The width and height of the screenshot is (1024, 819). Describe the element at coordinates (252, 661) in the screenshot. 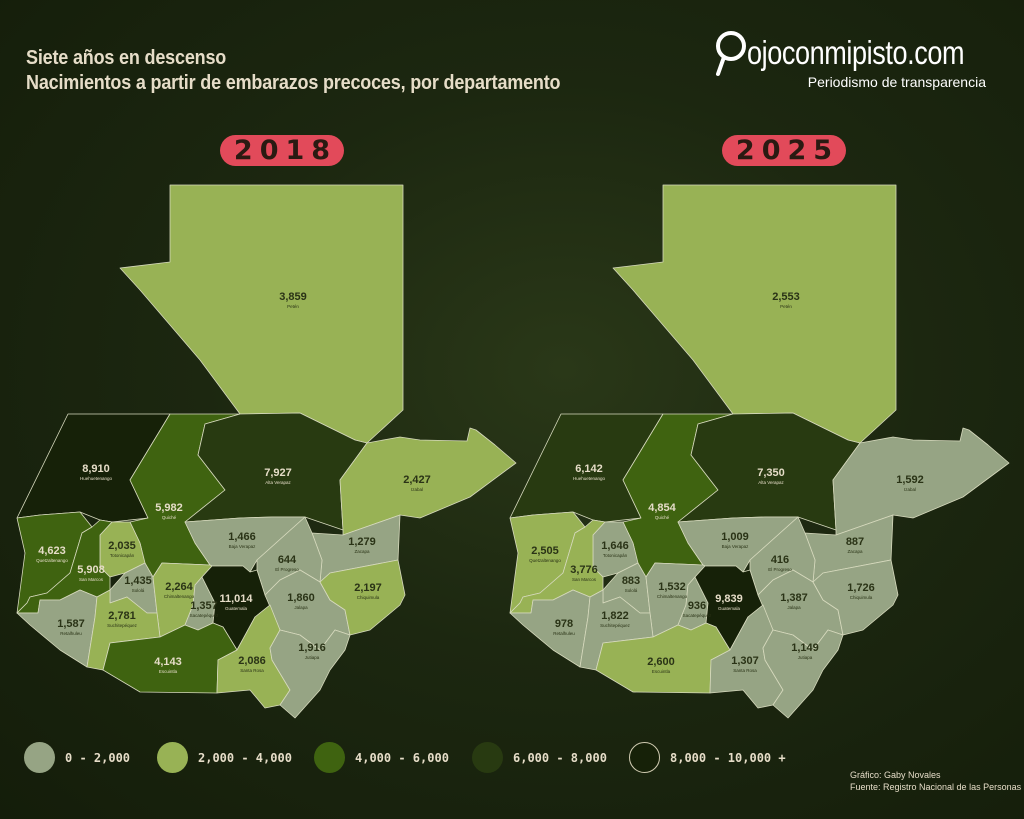

I see `department-value: 2,086` at that location.